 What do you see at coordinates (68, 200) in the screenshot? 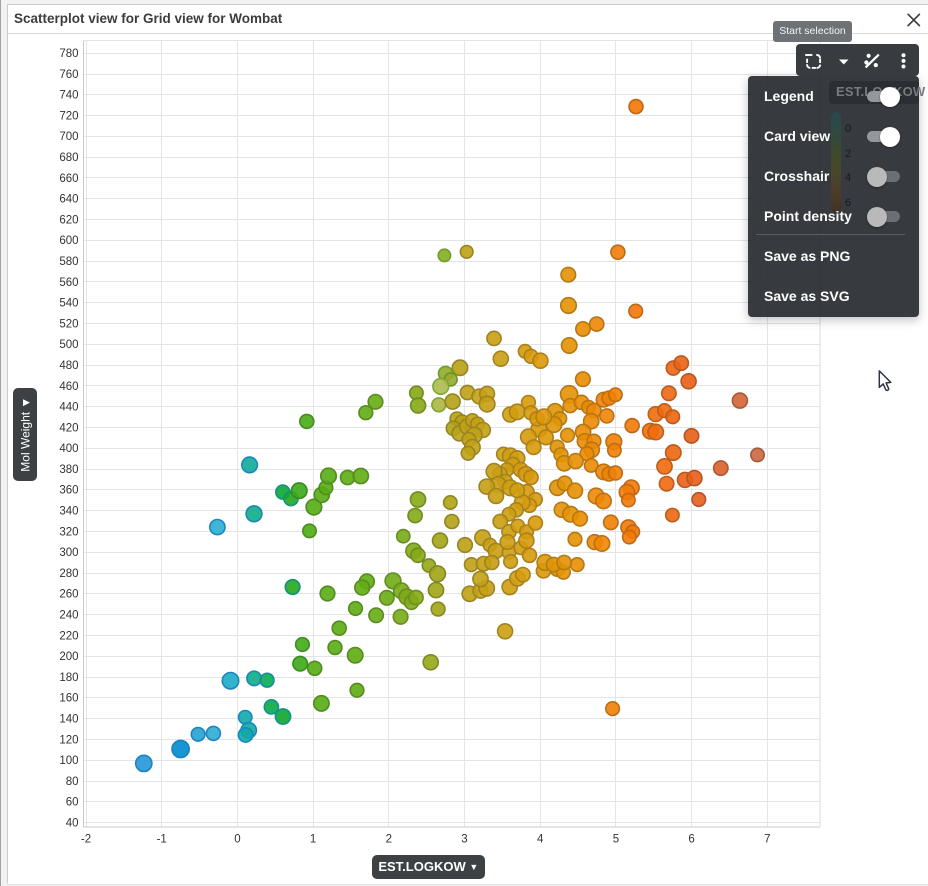
I see `svg-text: 640` at bounding box center [68, 200].